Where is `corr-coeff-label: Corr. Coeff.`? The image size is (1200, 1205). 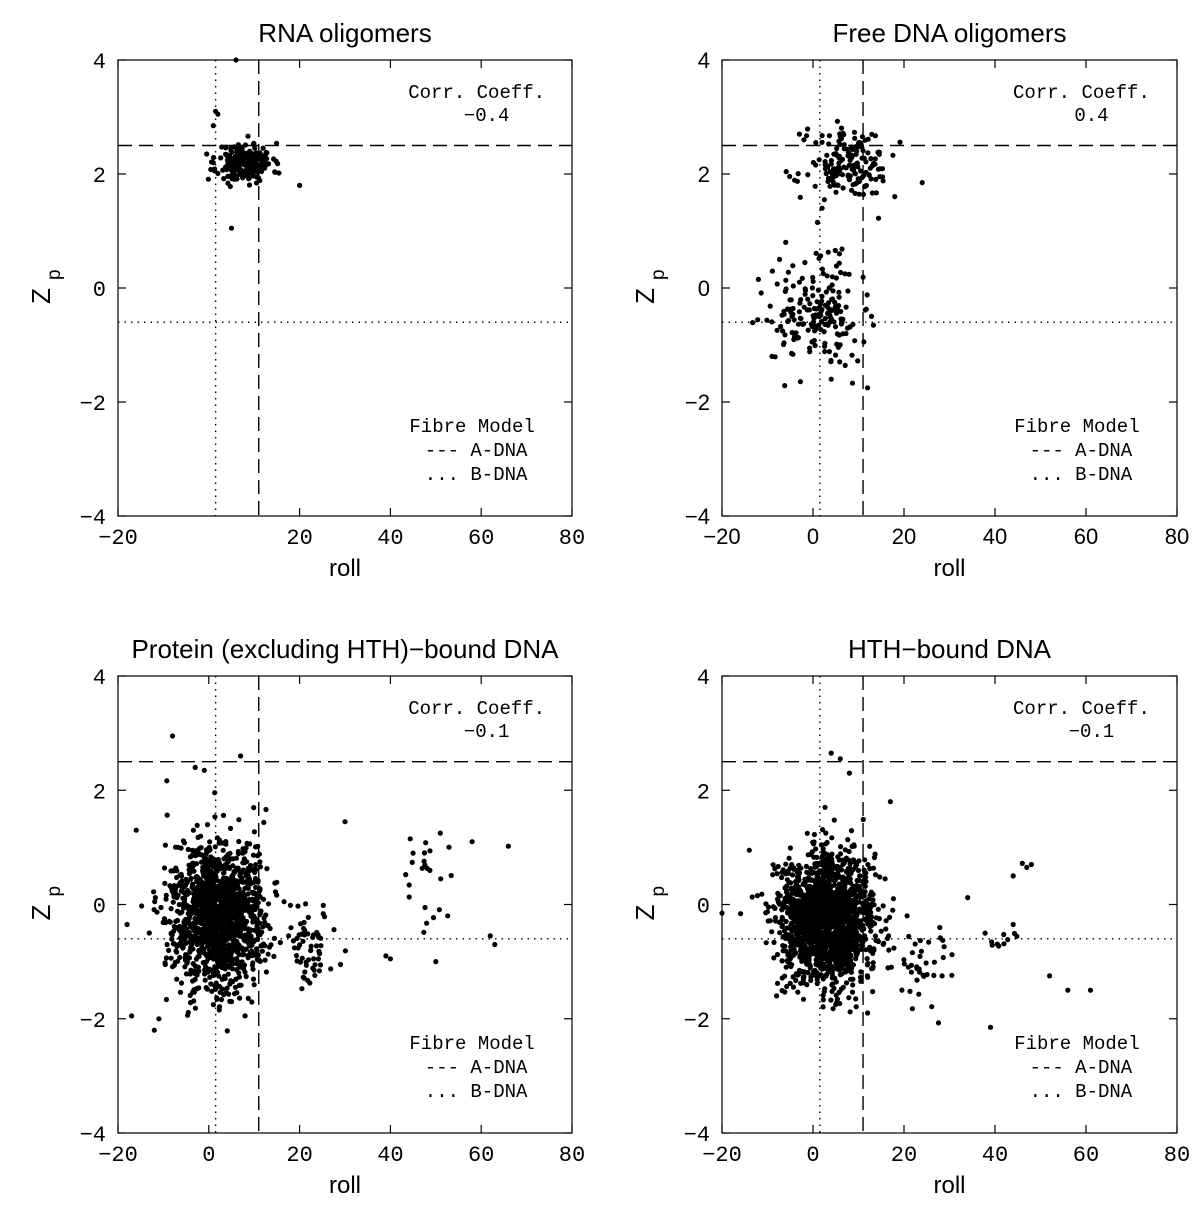 corr-coeff-label: Corr. Coeff. is located at coordinates (1081, 93).